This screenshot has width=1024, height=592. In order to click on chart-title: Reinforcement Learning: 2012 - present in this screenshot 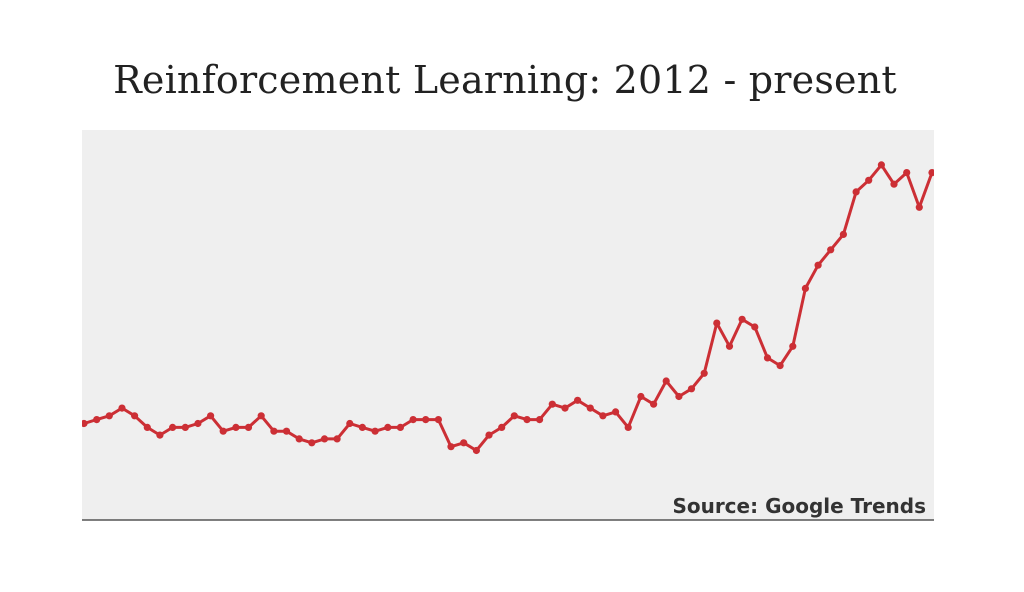, I will do `click(505, 80)`.